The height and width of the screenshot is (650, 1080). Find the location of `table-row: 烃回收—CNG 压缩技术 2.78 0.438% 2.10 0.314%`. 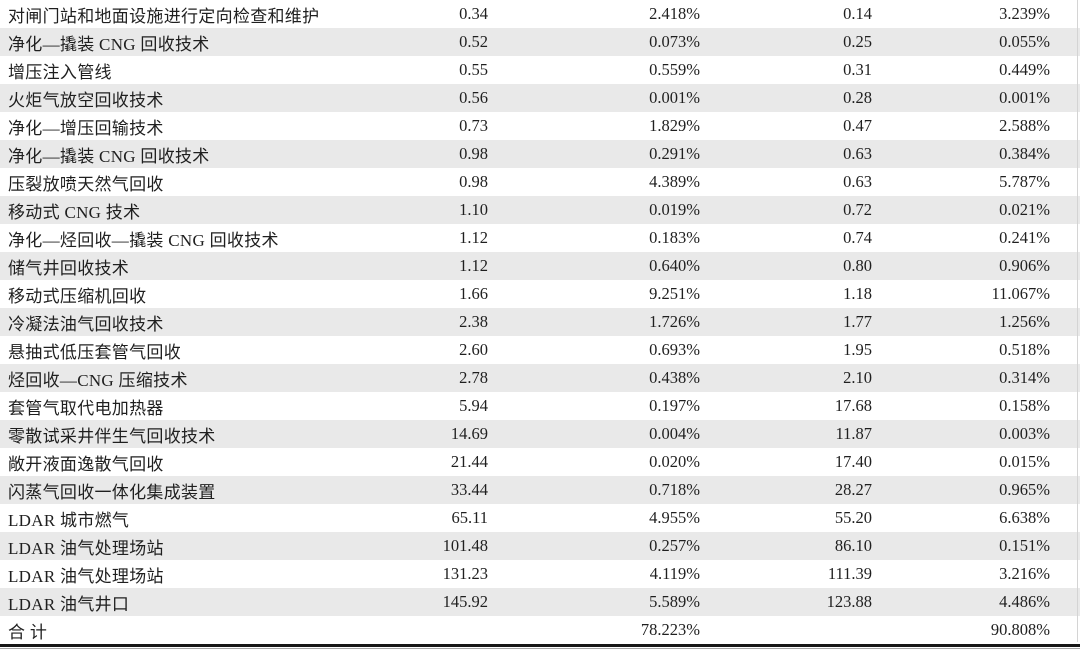

table-row: 烃回收—CNG 压缩技术 2.78 0.438% 2.10 0.314% is located at coordinates (540, 378).